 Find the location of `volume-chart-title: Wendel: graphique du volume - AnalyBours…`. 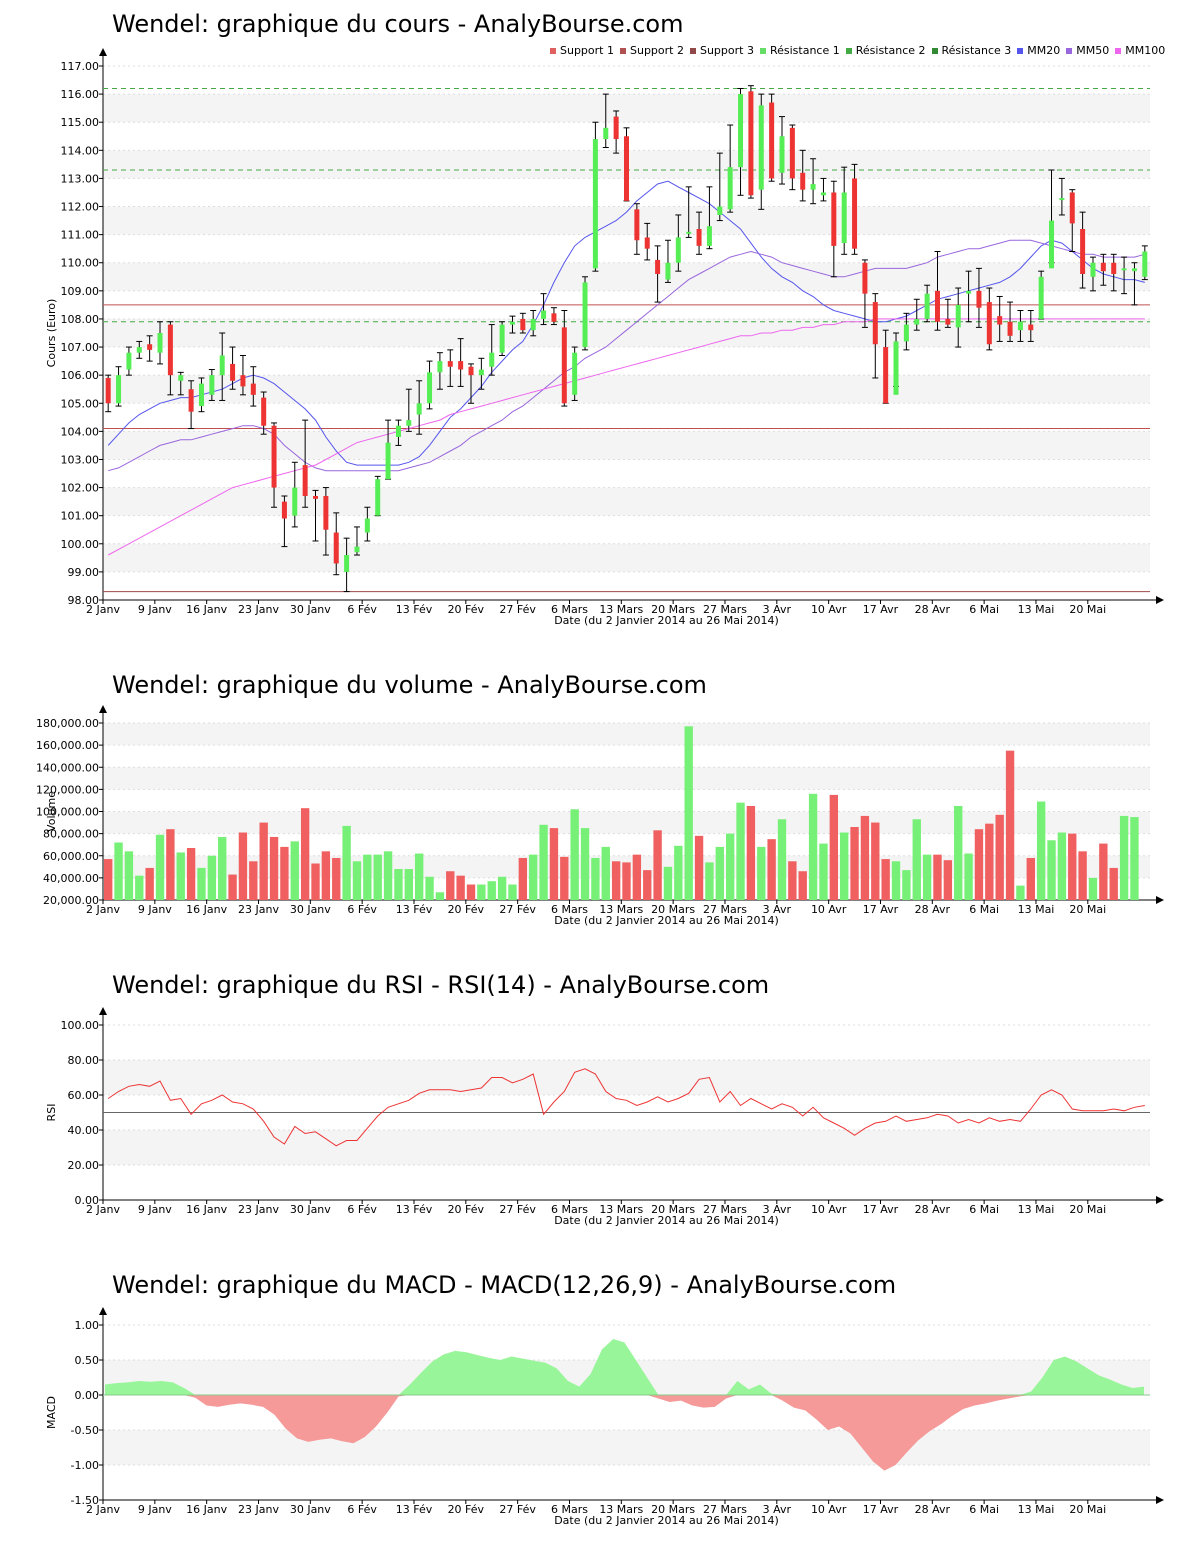

volume-chart-title: Wendel: graphique du volume - AnalyBours… is located at coordinates (409, 685).